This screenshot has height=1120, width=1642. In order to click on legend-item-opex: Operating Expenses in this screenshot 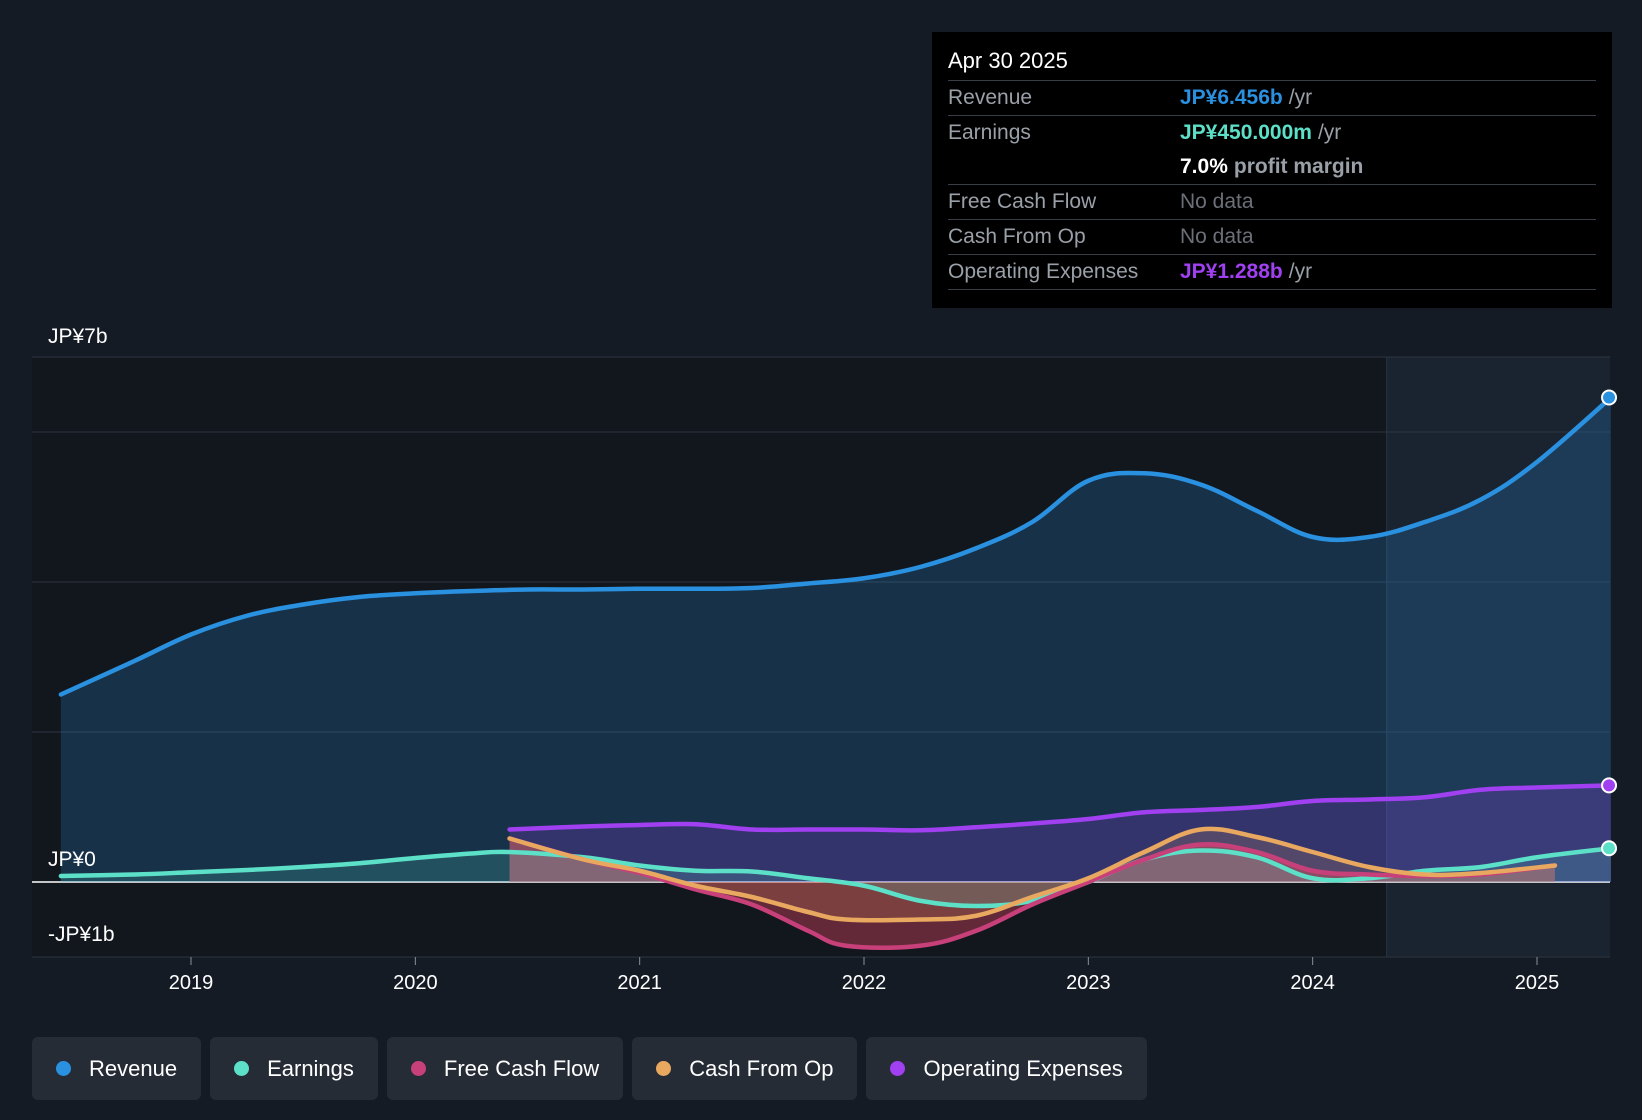, I will do `click(1006, 1068)`.